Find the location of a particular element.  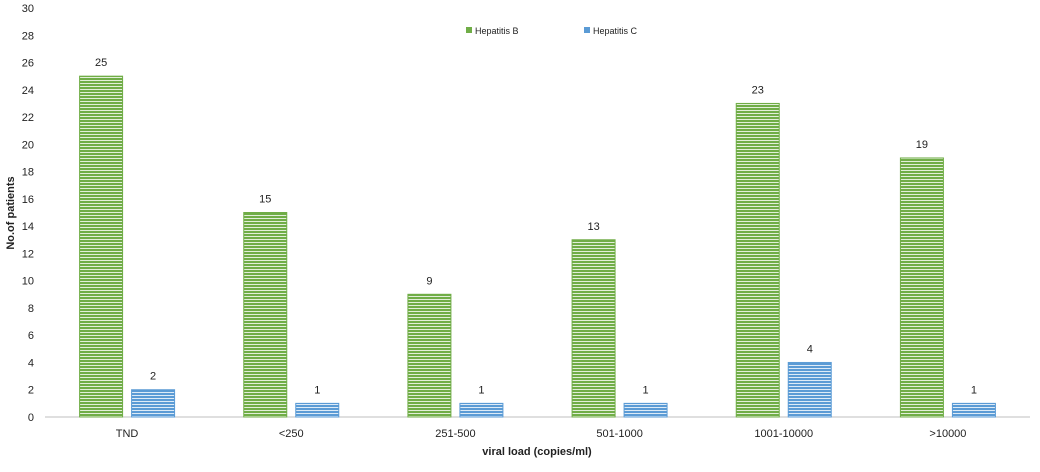

x-axis-title: viral load (copies/ml) is located at coordinates (537, 452).